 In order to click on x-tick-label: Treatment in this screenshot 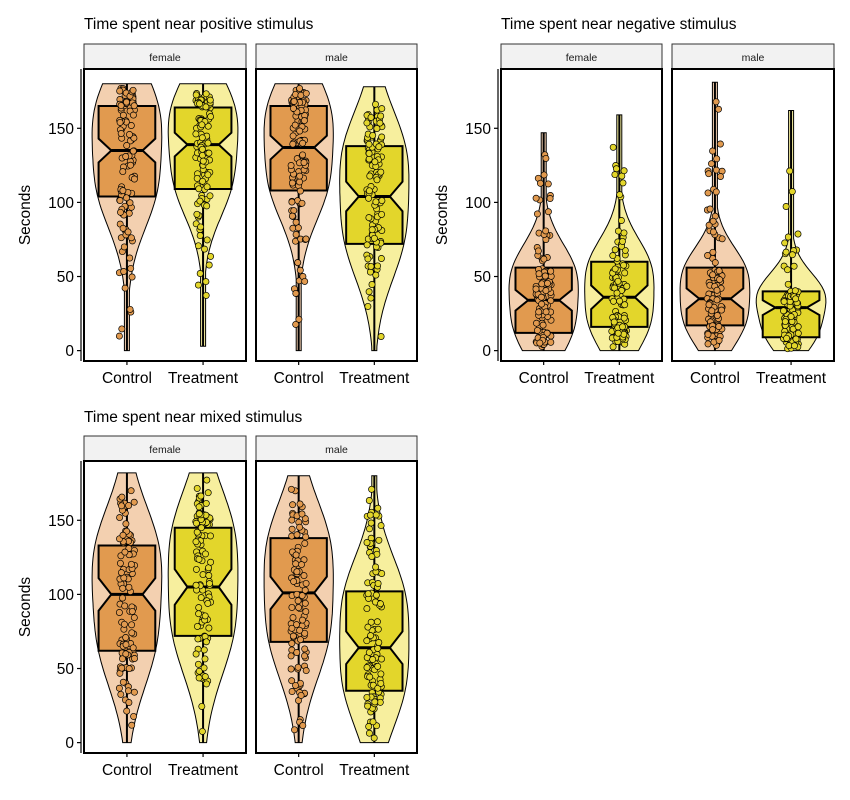, I will do `click(203, 378)`.